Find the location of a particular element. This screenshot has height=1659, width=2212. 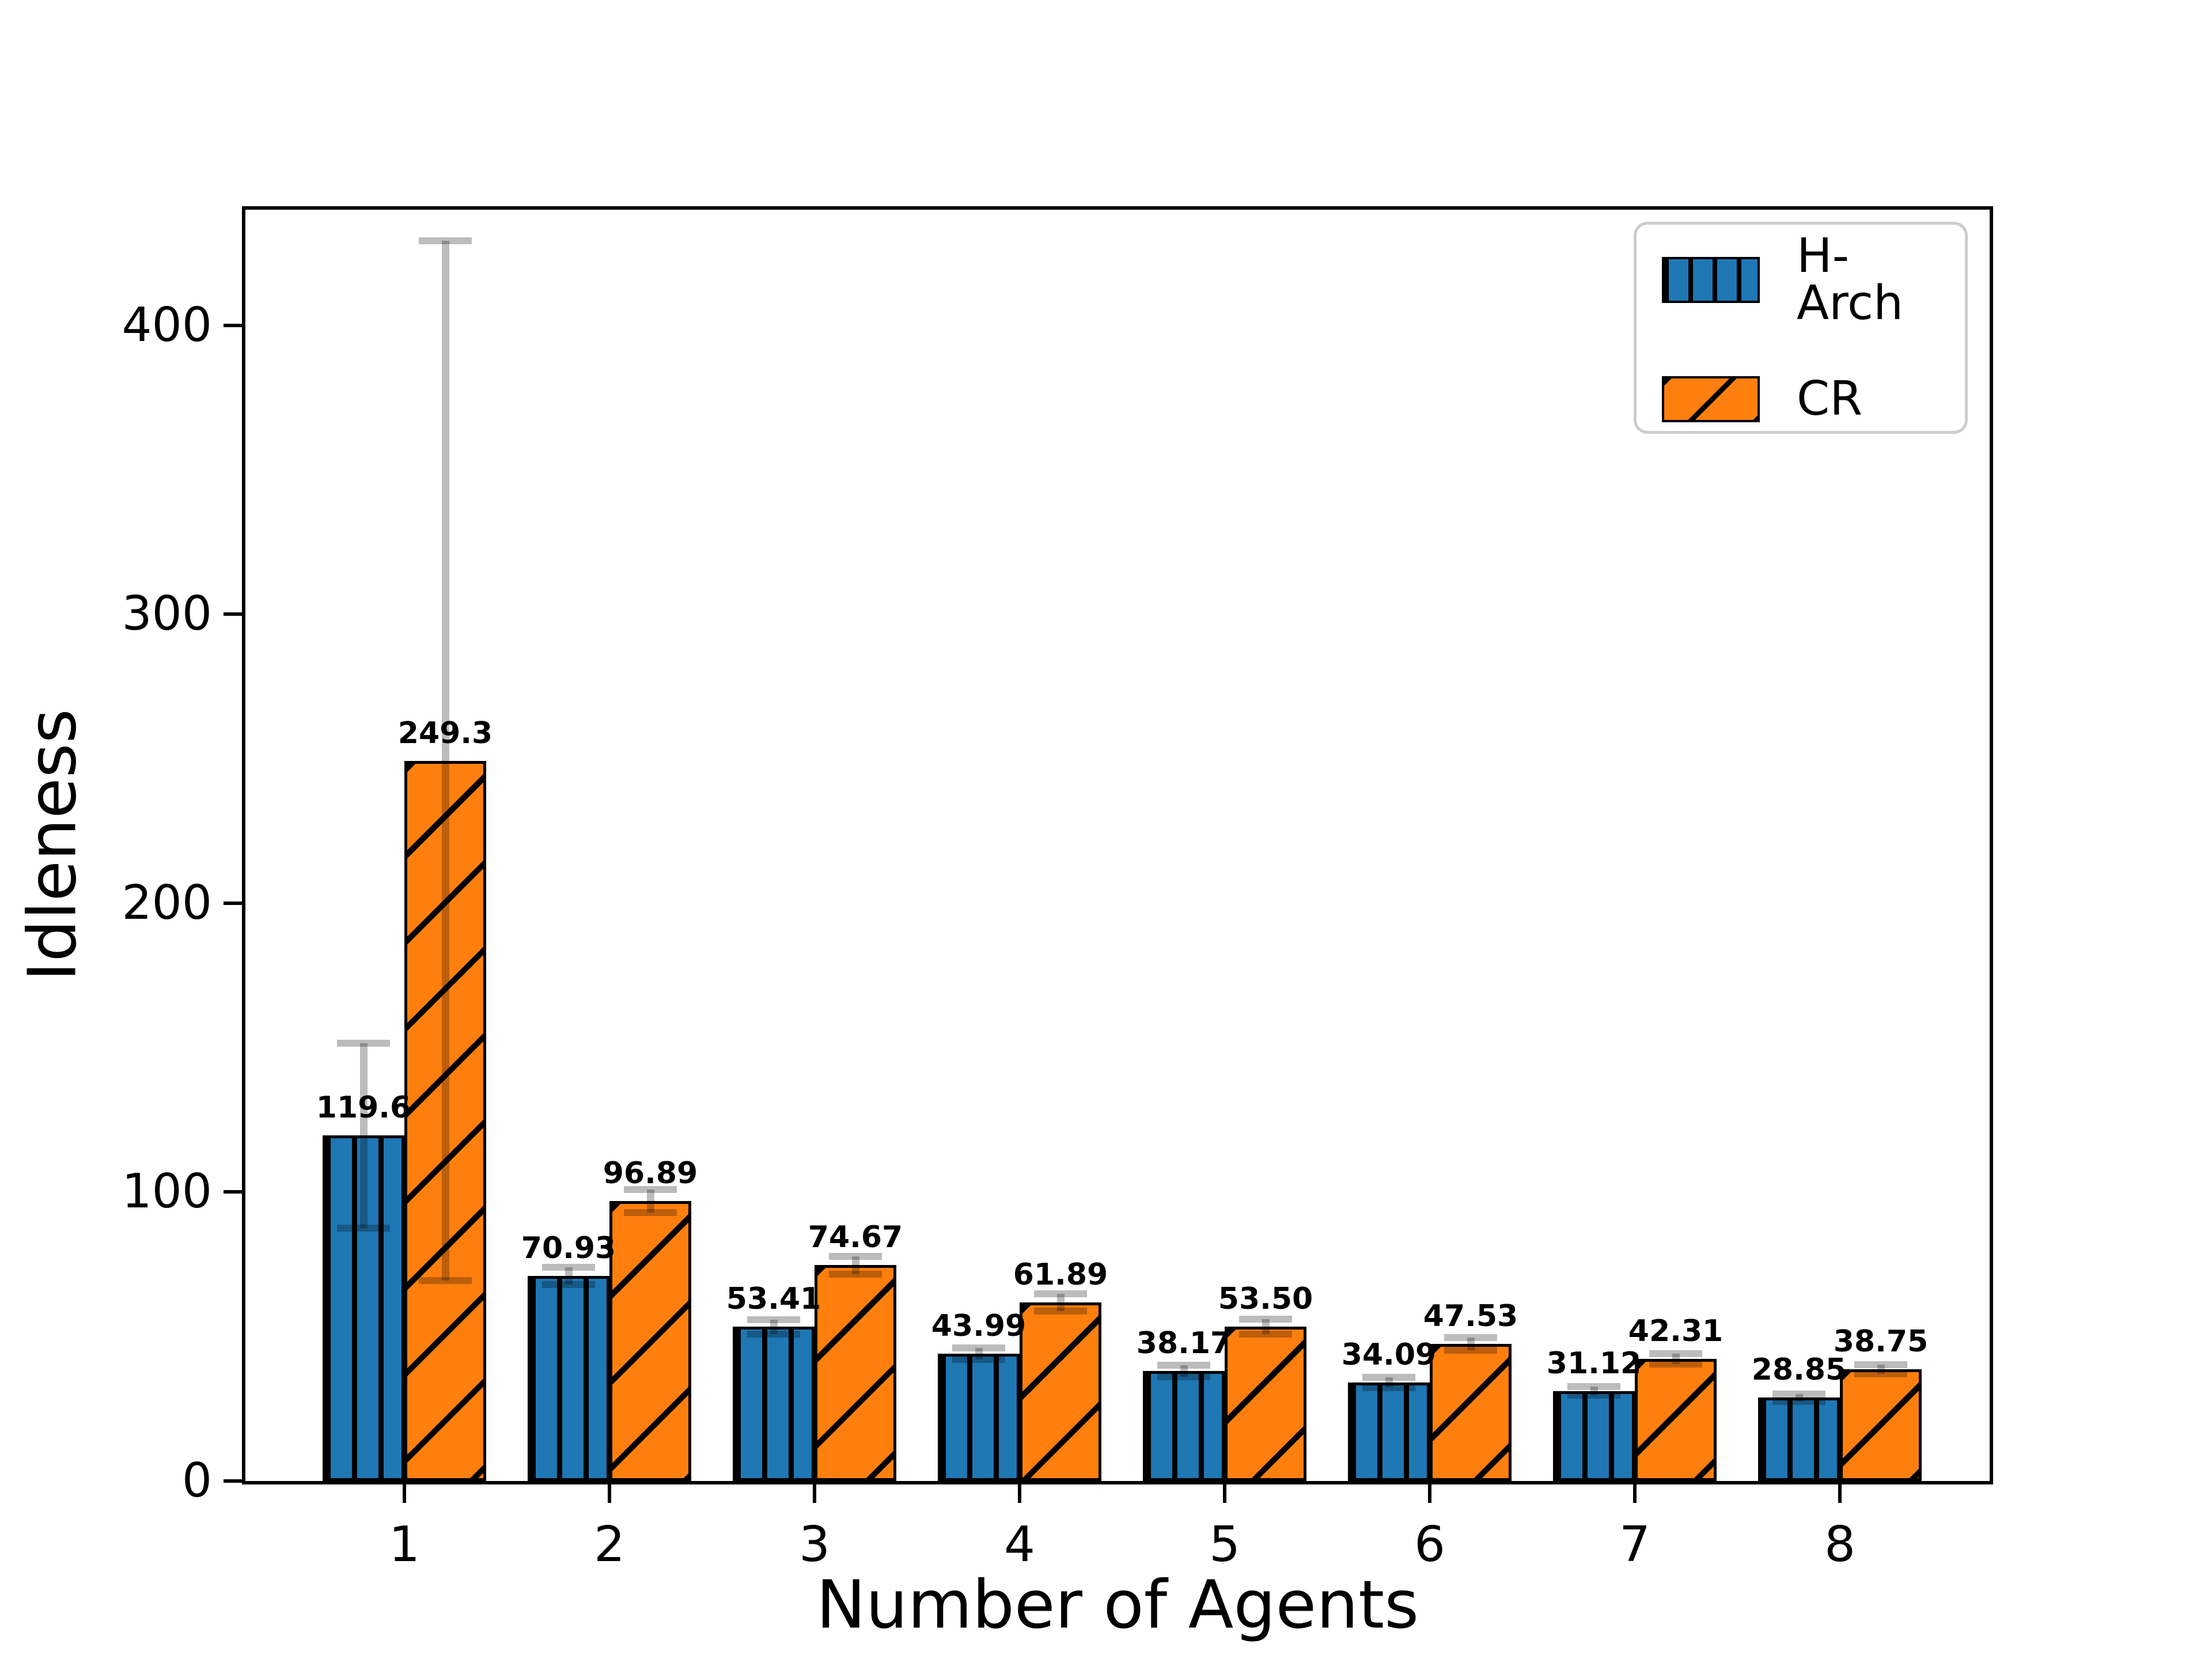

value-label-cr-3: 74.67 is located at coordinates (855, 1237).